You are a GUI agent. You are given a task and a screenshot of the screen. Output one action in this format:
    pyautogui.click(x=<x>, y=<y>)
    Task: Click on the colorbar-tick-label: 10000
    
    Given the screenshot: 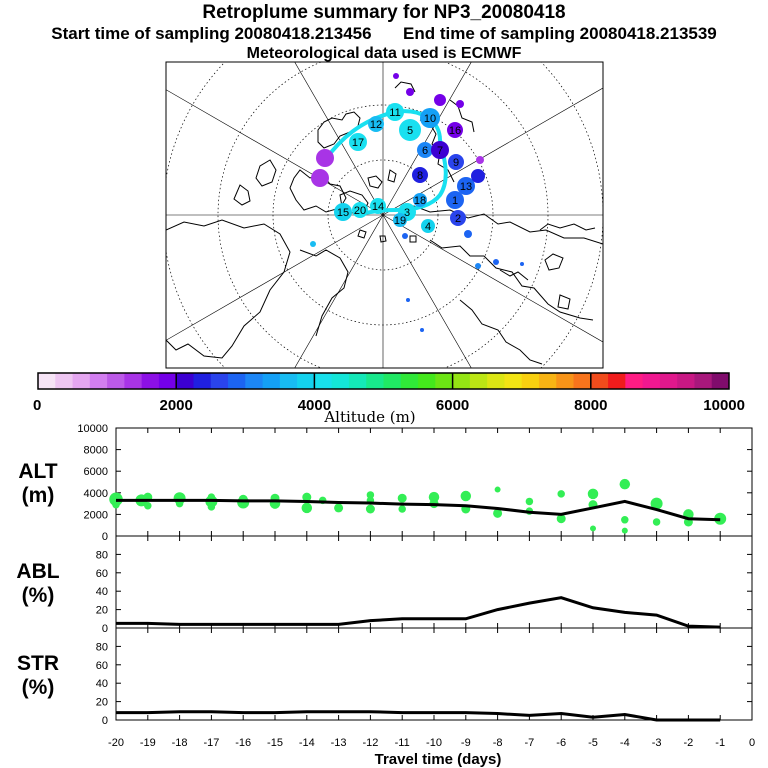 What is the action you would take?
    pyautogui.click(x=724, y=405)
    